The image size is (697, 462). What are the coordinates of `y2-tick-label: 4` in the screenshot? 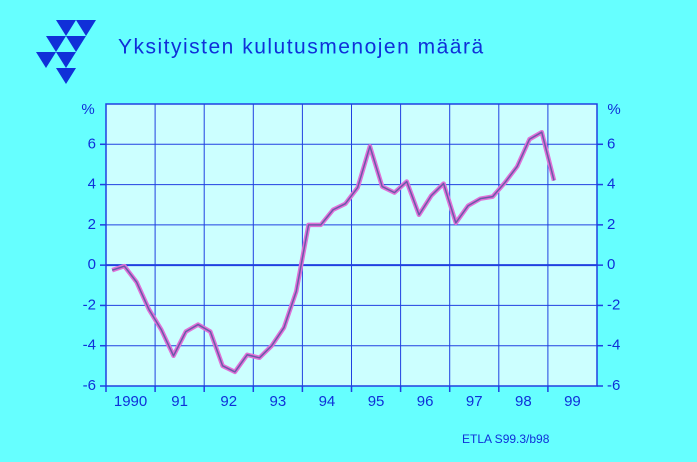 It's located at (611, 184).